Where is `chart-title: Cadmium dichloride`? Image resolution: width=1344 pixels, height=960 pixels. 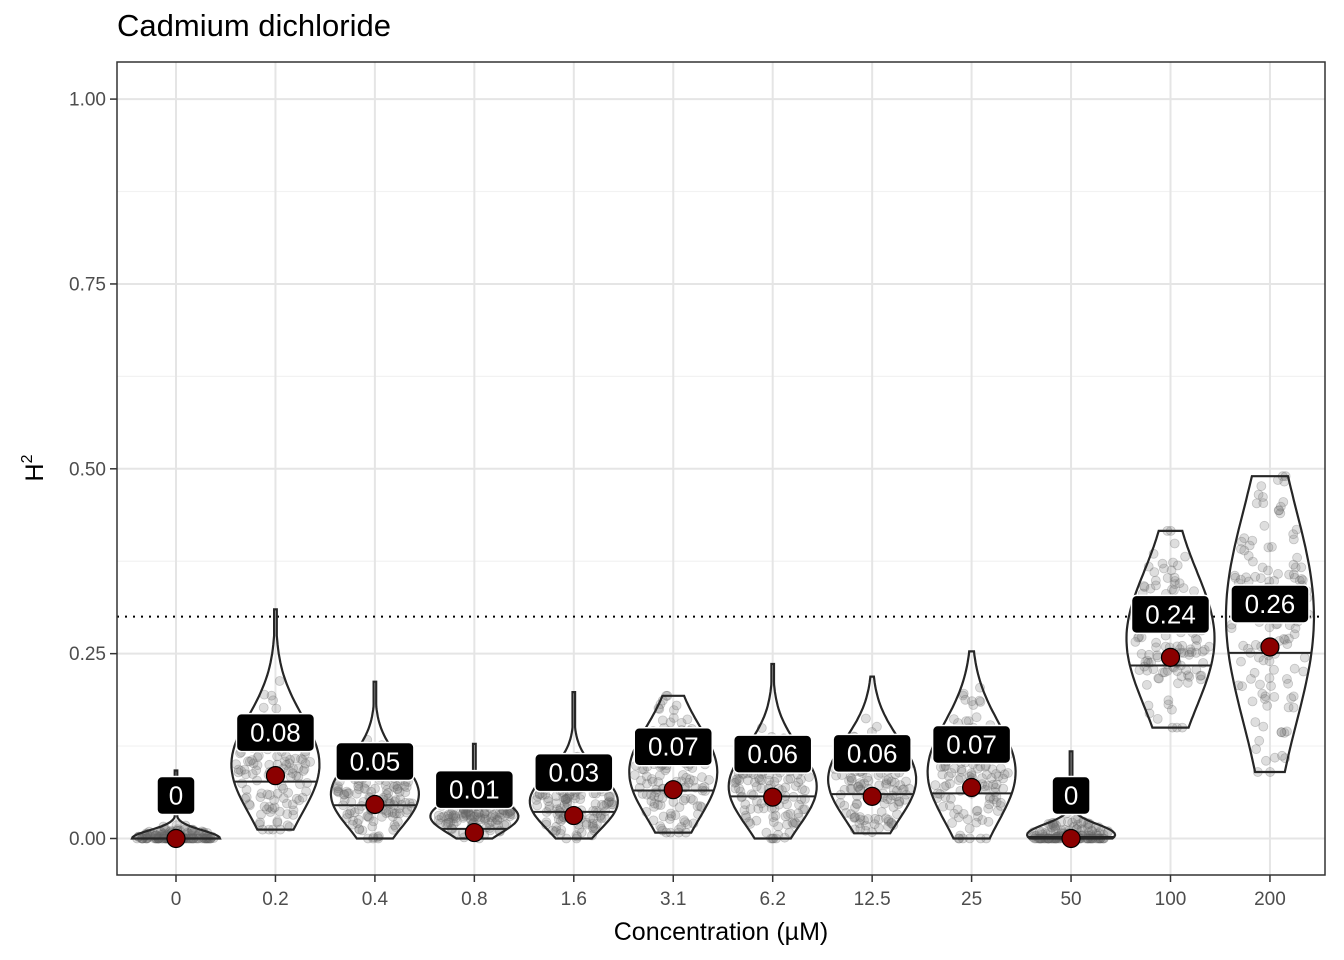 chart-title: Cadmium dichloride is located at coordinates (254, 25).